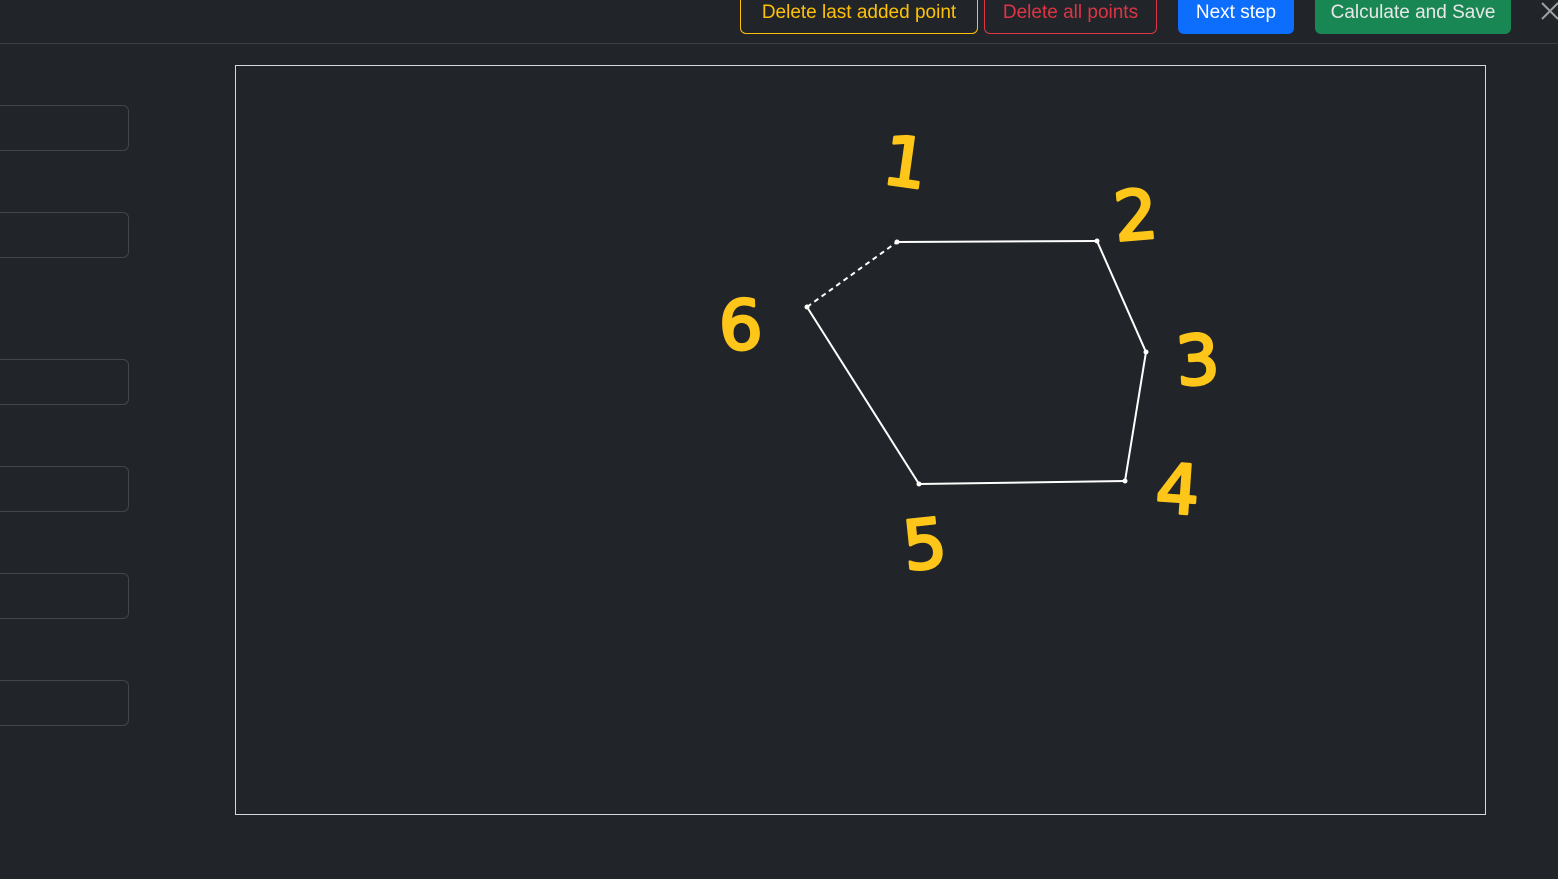 This screenshot has width=1558, height=879. I want to click on polygon-edge-dashed, so click(852, 274).